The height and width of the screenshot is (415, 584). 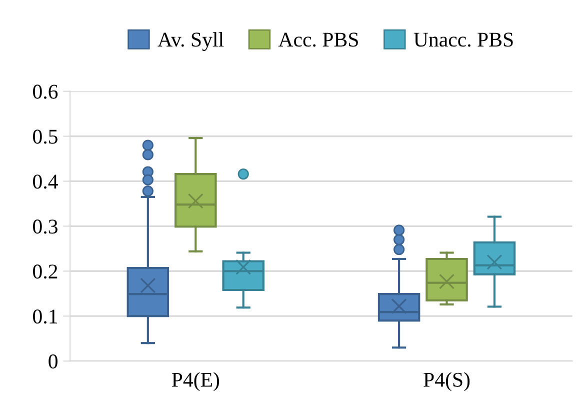 What do you see at coordinates (191, 41) in the screenshot?
I see `legend-label: Av. Syll` at bounding box center [191, 41].